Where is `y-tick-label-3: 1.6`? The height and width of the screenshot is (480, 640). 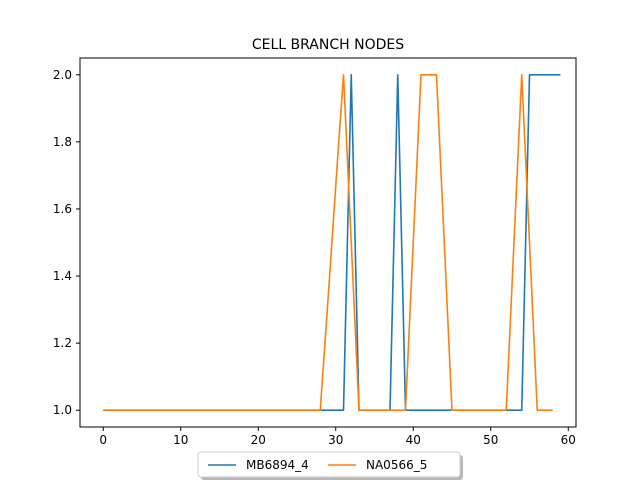 y-tick-label-3: 1.6 is located at coordinates (62, 209).